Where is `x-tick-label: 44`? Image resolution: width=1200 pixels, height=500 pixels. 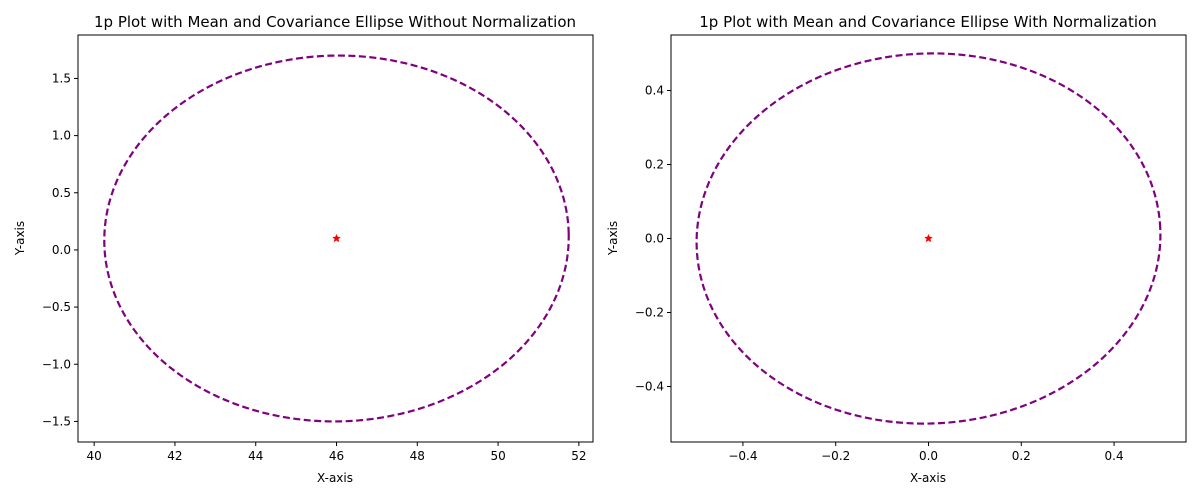
x-tick-label: 44 is located at coordinates (255, 456).